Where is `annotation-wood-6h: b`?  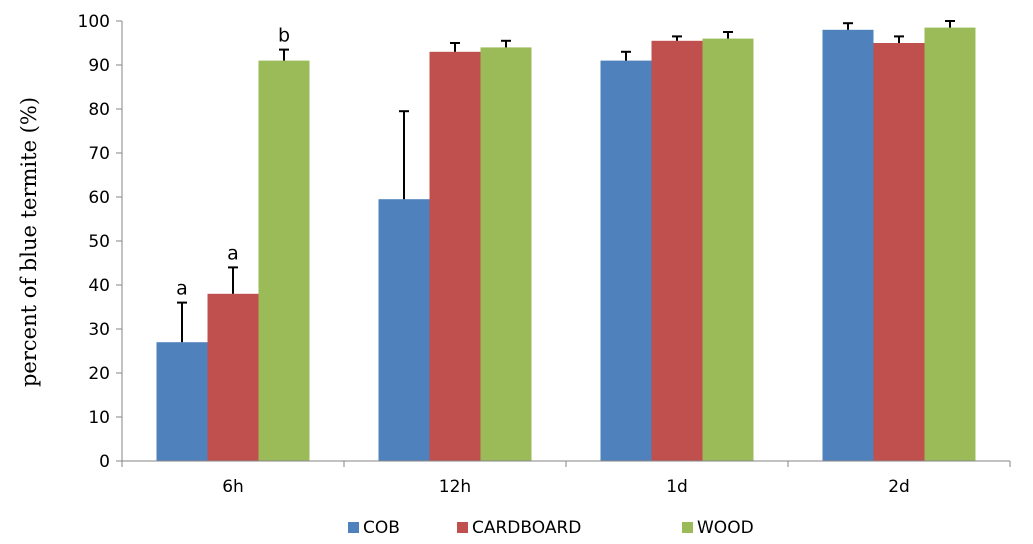 annotation-wood-6h: b is located at coordinates (284, 36).